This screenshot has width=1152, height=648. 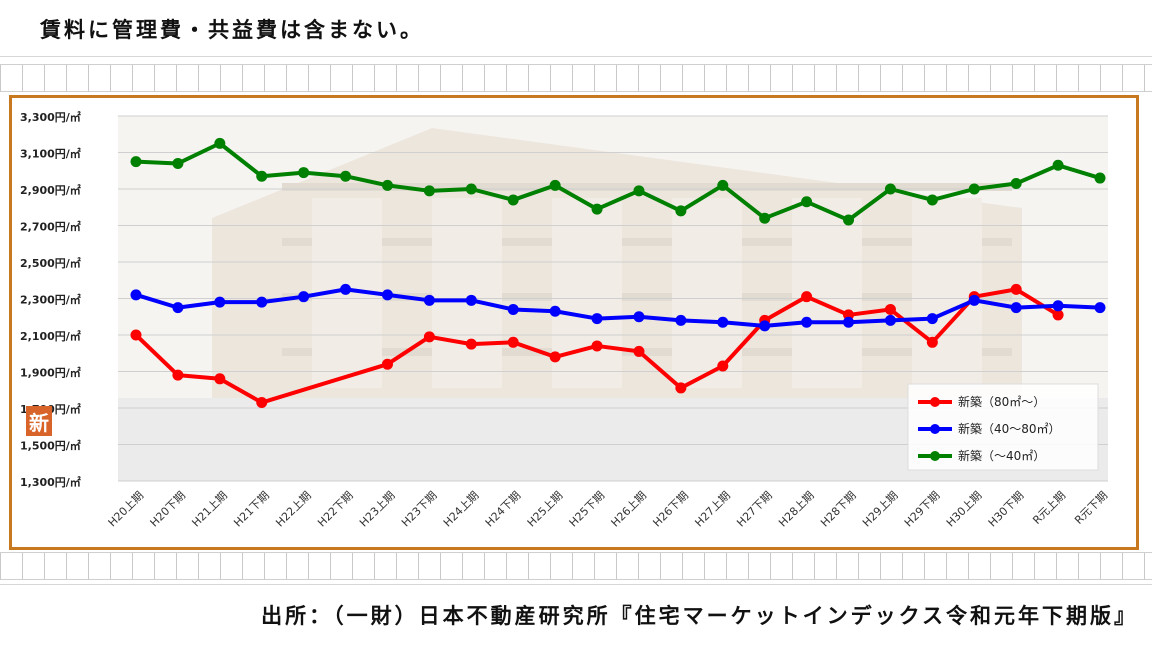 What do you see at coordinates (576, 566) in the screenshot?
I see `grid-band-bottom` at bounding box center [576, 566].